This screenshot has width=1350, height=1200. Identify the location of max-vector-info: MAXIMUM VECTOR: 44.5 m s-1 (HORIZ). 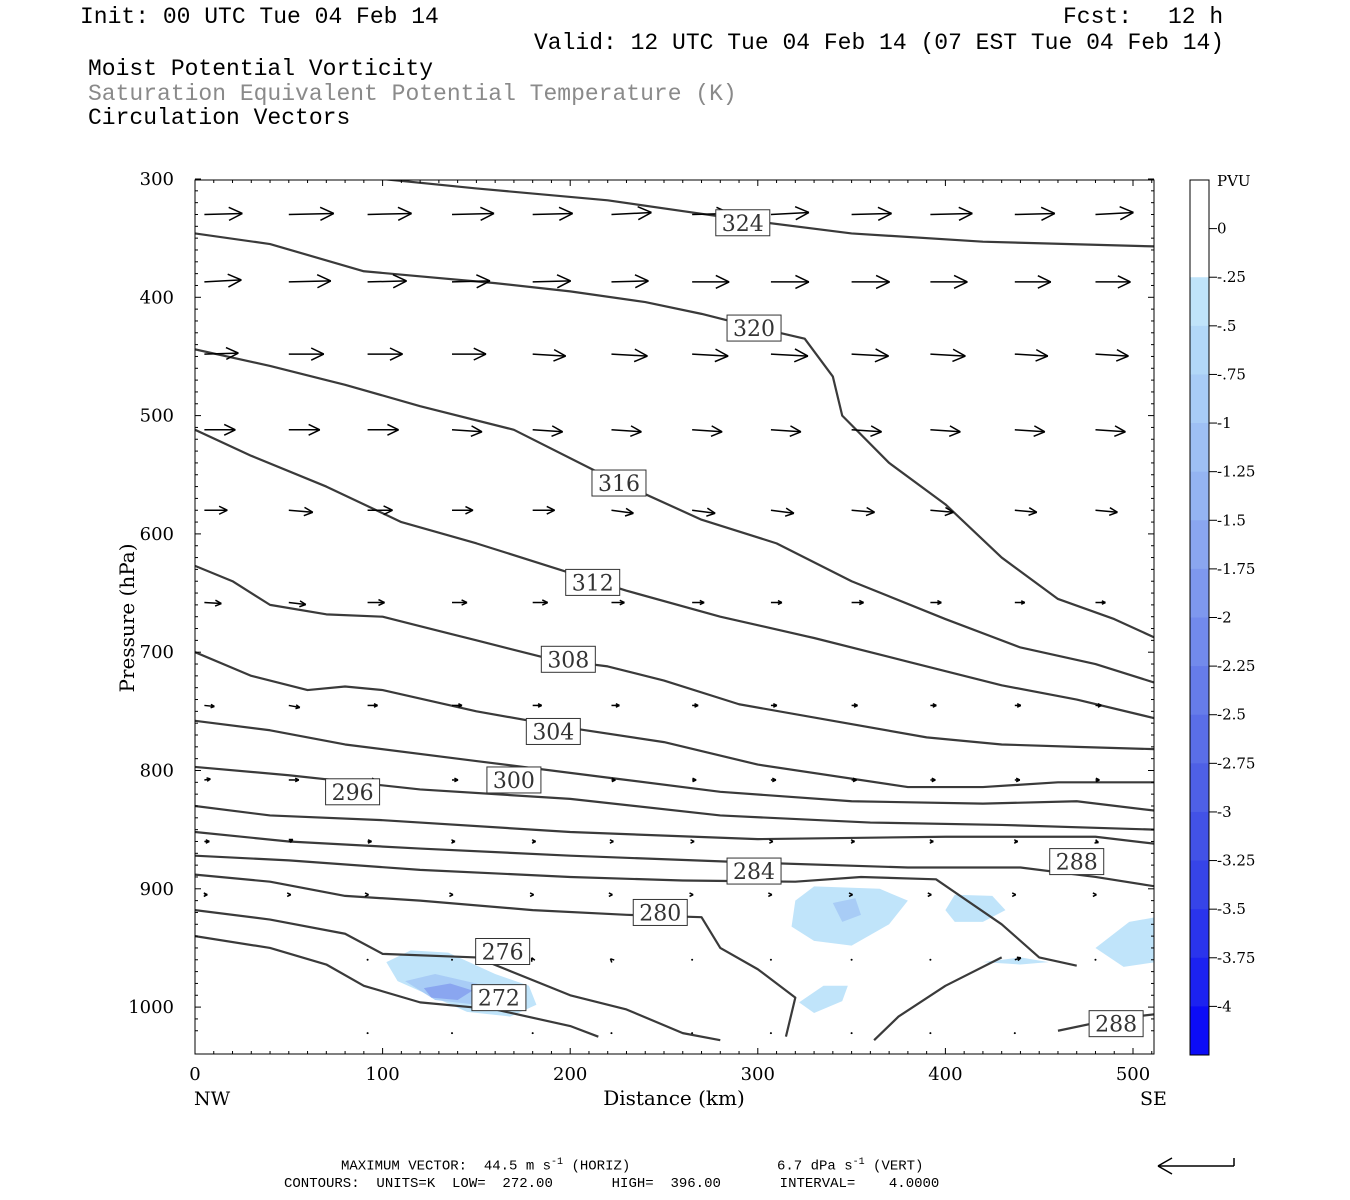
(486, 1166).